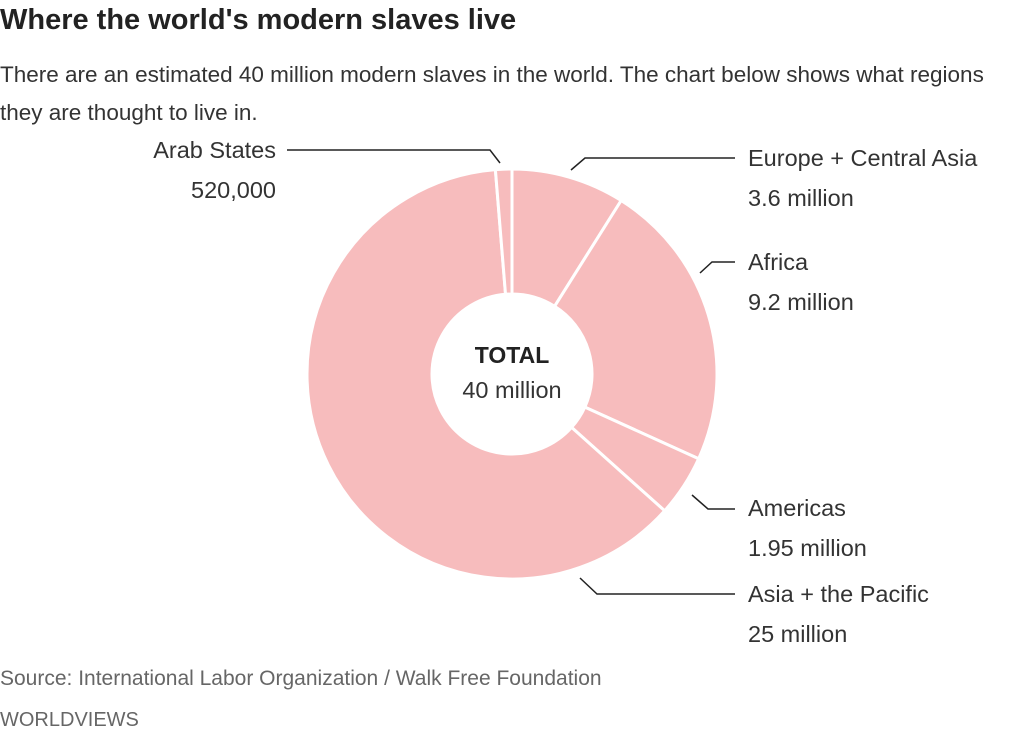  Describe the element at coordinates (838, 614) in the screenshot. I see `label-asia-pacific: Asia + the Pacific 25 million` at that location.